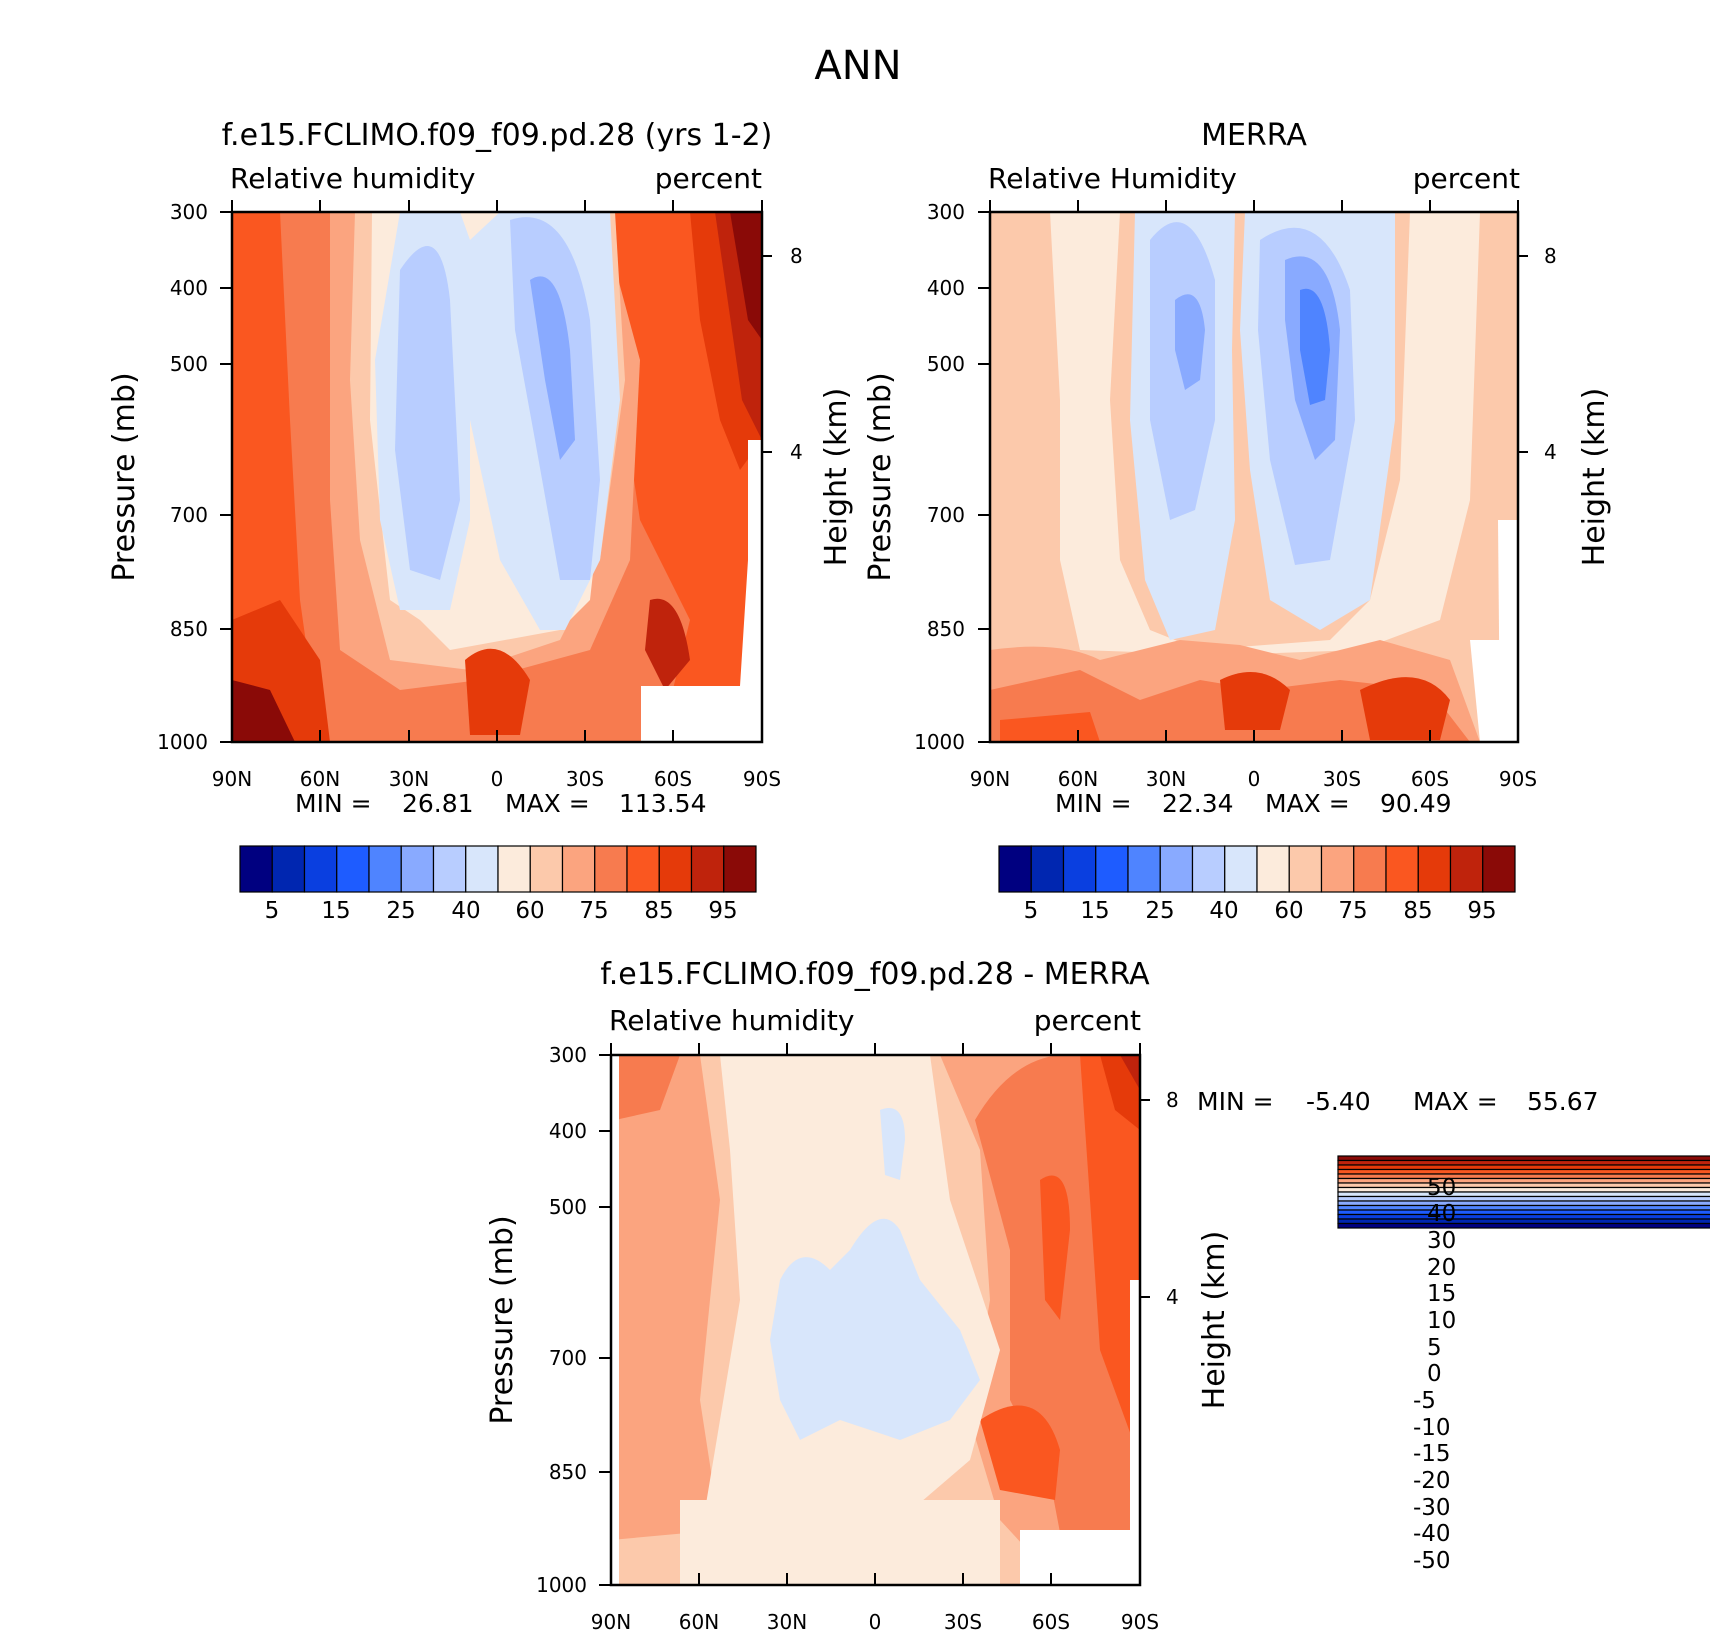 The image size is (1710, 1631). Describe the element at coordinates (501, 911) in the screenshot. I see `colorbar-labels: 5 15 25 40 60 75 85 95` at that location.